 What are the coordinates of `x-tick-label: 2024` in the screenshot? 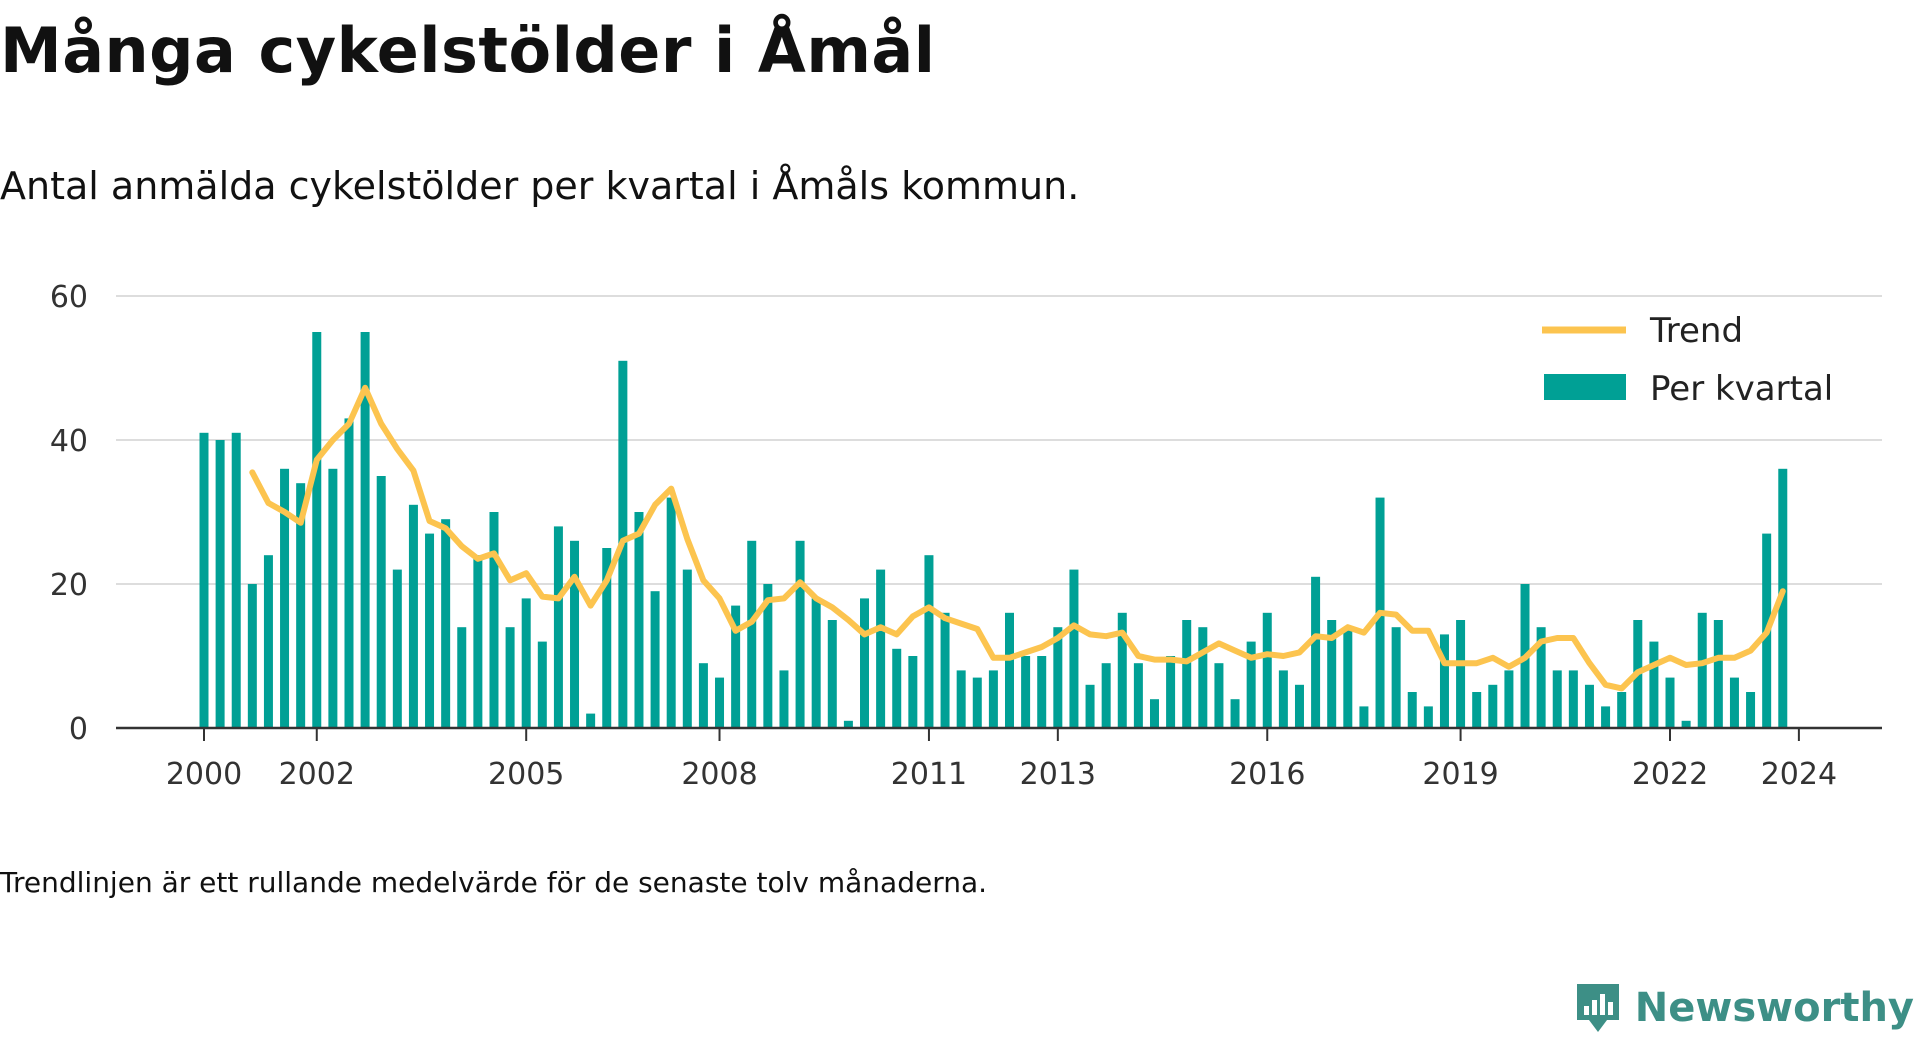 It's located at (1799, 774).